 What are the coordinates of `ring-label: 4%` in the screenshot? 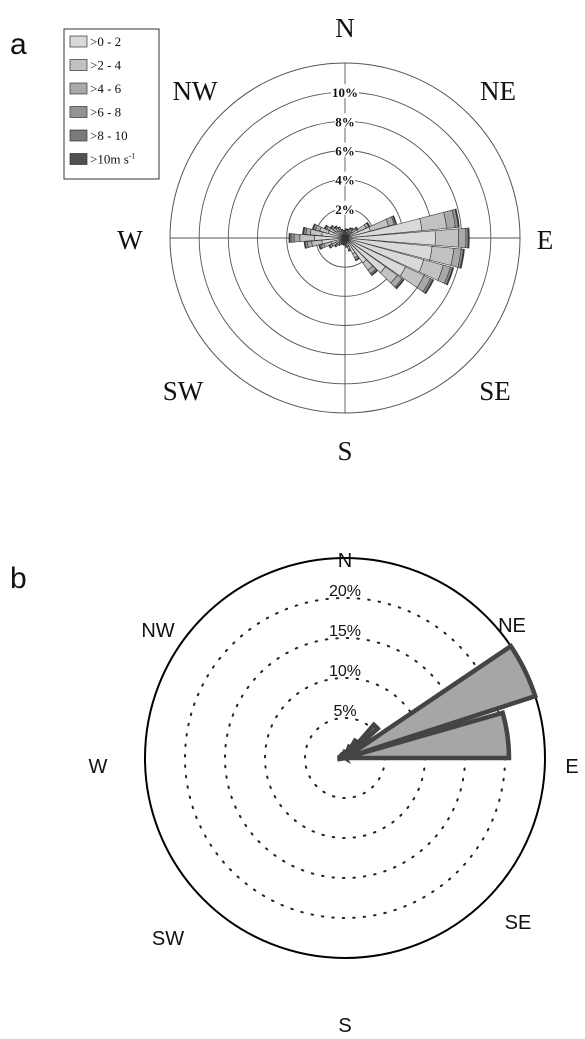 It's located at (345, 180).